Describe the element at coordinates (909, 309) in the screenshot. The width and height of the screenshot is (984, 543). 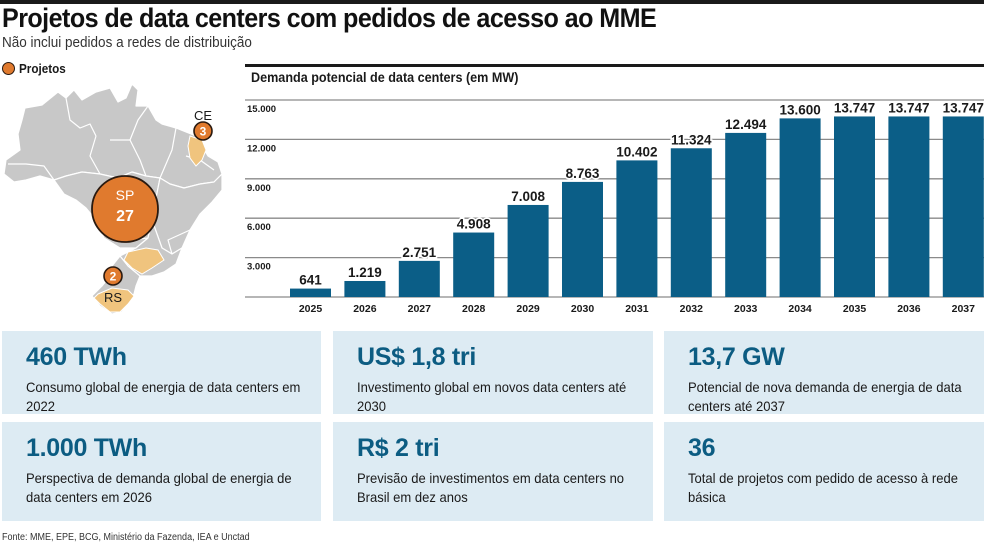
I see `x-tick-label: 2036` at that location.